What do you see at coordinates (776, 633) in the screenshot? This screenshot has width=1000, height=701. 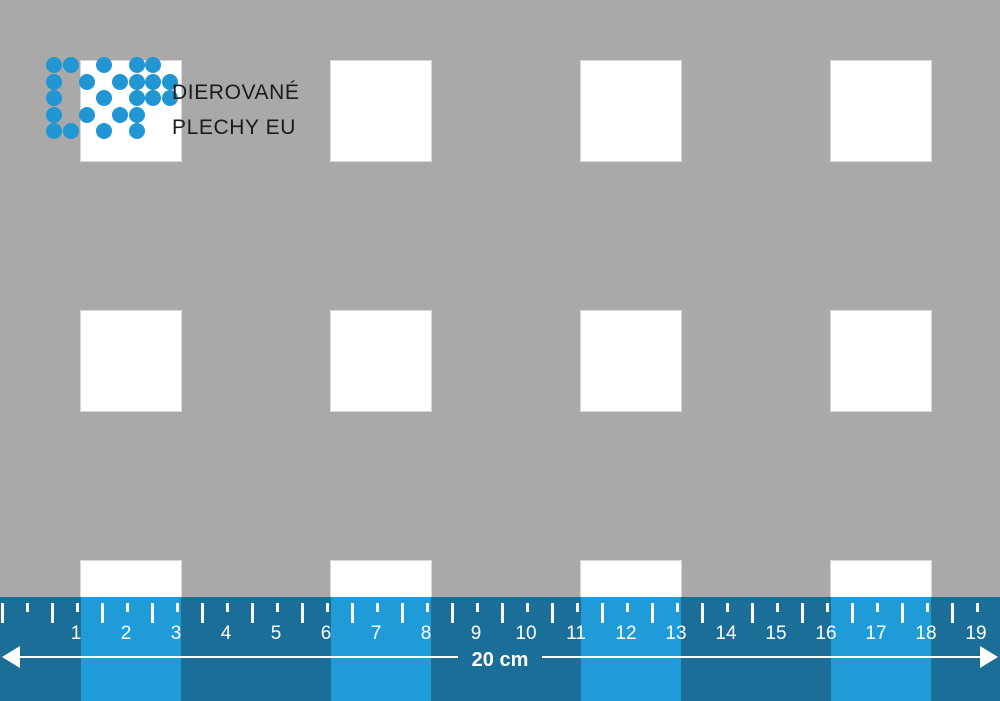 I see `ruler-number-label: 15` at bounding box center [776, 633].